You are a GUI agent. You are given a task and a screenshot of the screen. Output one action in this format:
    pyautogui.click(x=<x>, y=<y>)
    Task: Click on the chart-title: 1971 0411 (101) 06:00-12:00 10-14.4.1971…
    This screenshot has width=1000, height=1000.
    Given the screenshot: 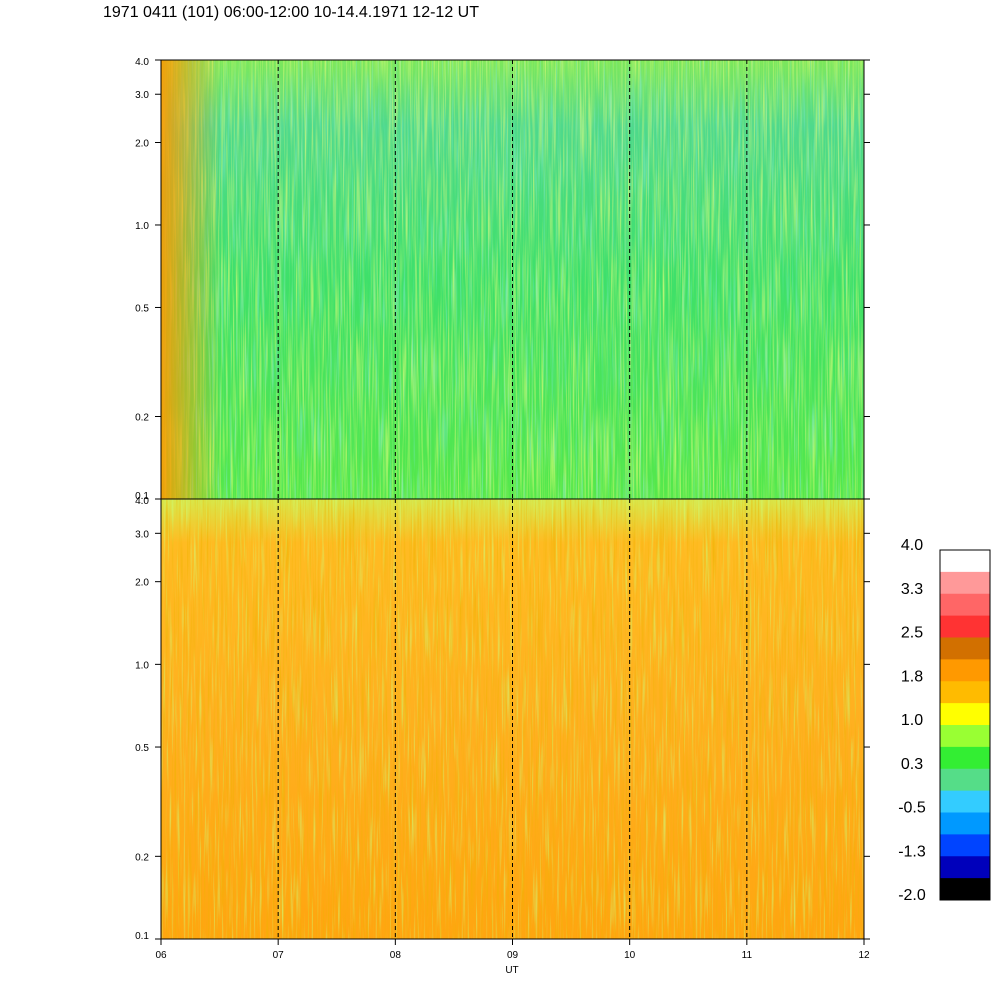 What is the action you would take?
    pyautogui.click(x=291, y=12)
    